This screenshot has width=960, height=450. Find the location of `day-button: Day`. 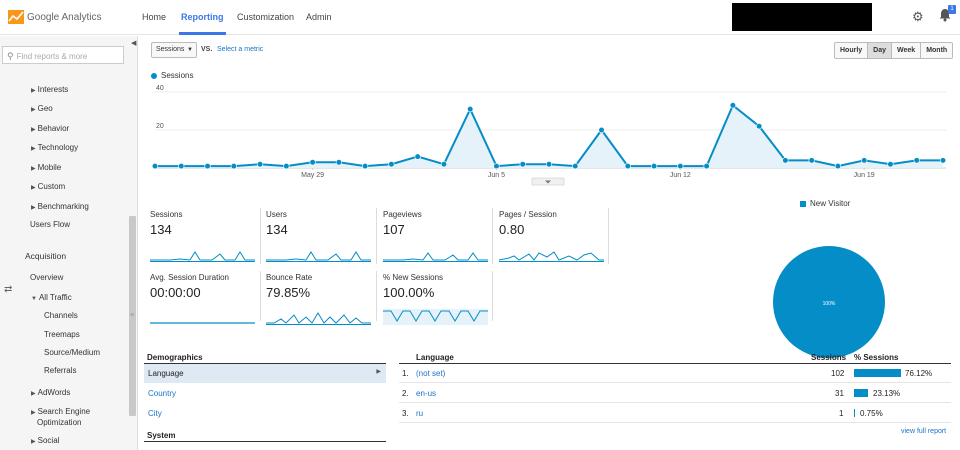

day-button: Day is located at coordinates (880, 50).